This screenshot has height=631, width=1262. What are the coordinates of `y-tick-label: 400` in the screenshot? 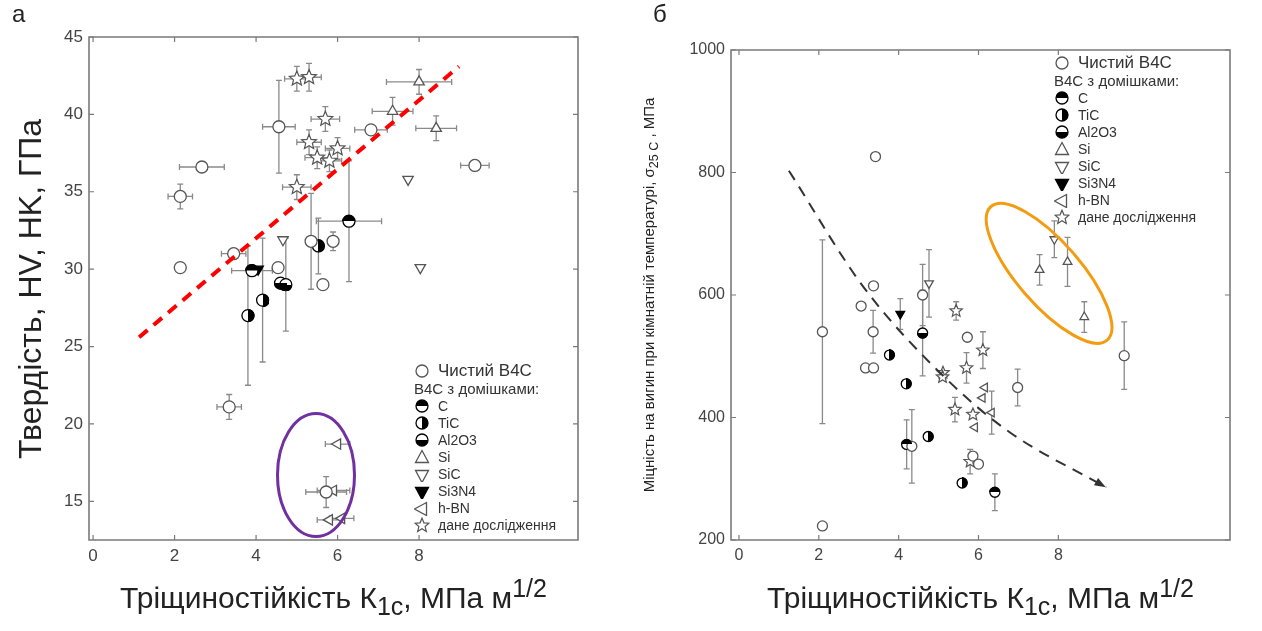 It's located at (712, 416).